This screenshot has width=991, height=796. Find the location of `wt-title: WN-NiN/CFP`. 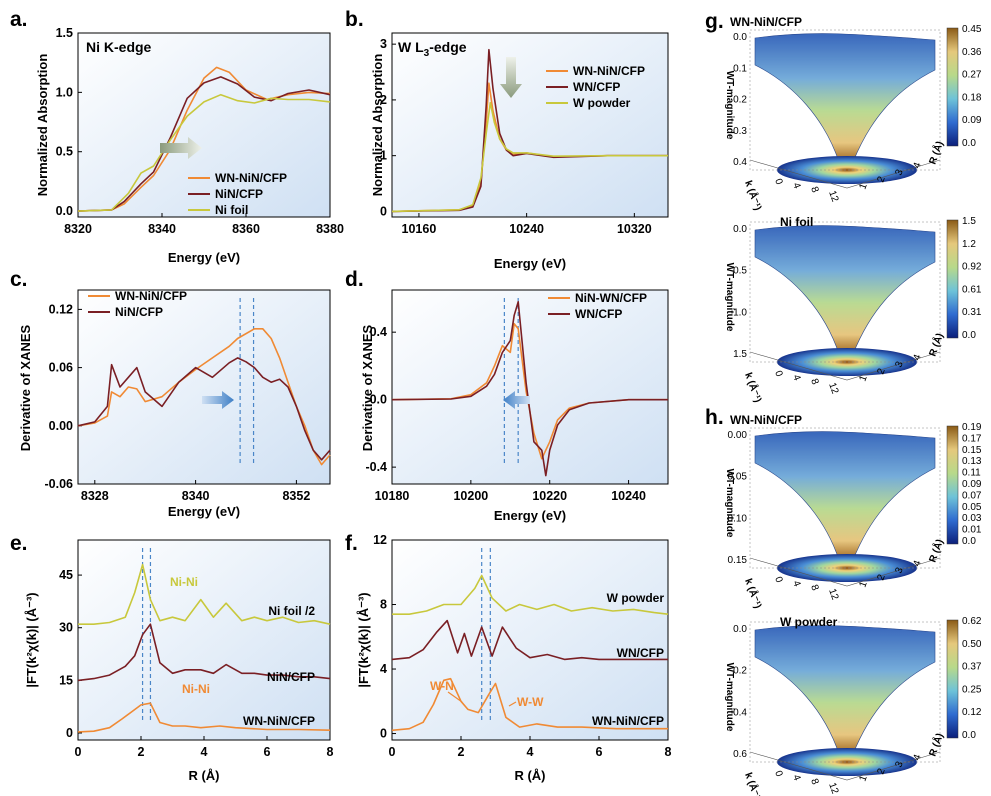

wt-title: WN-NiN/CFP is located at coordinates (766, 420).